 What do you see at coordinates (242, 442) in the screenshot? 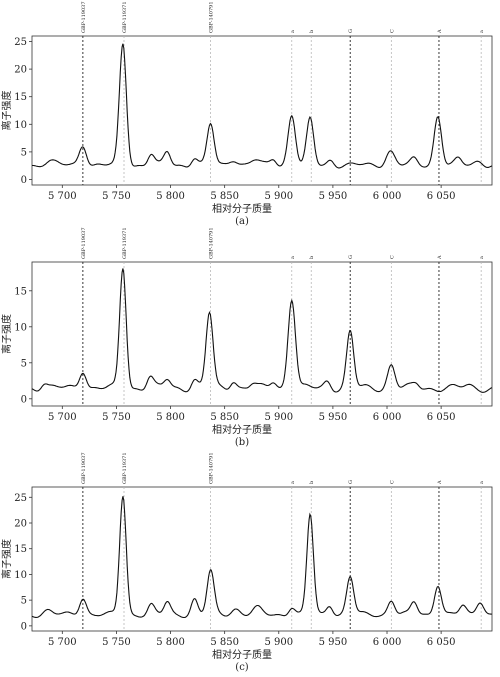
I see `panel-caption: (b)` at bounding box center [242, 442].